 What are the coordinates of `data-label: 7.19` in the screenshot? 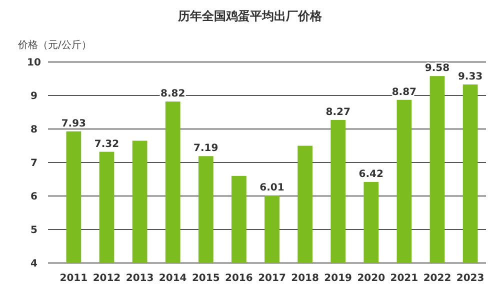 It's located at (206, 148).